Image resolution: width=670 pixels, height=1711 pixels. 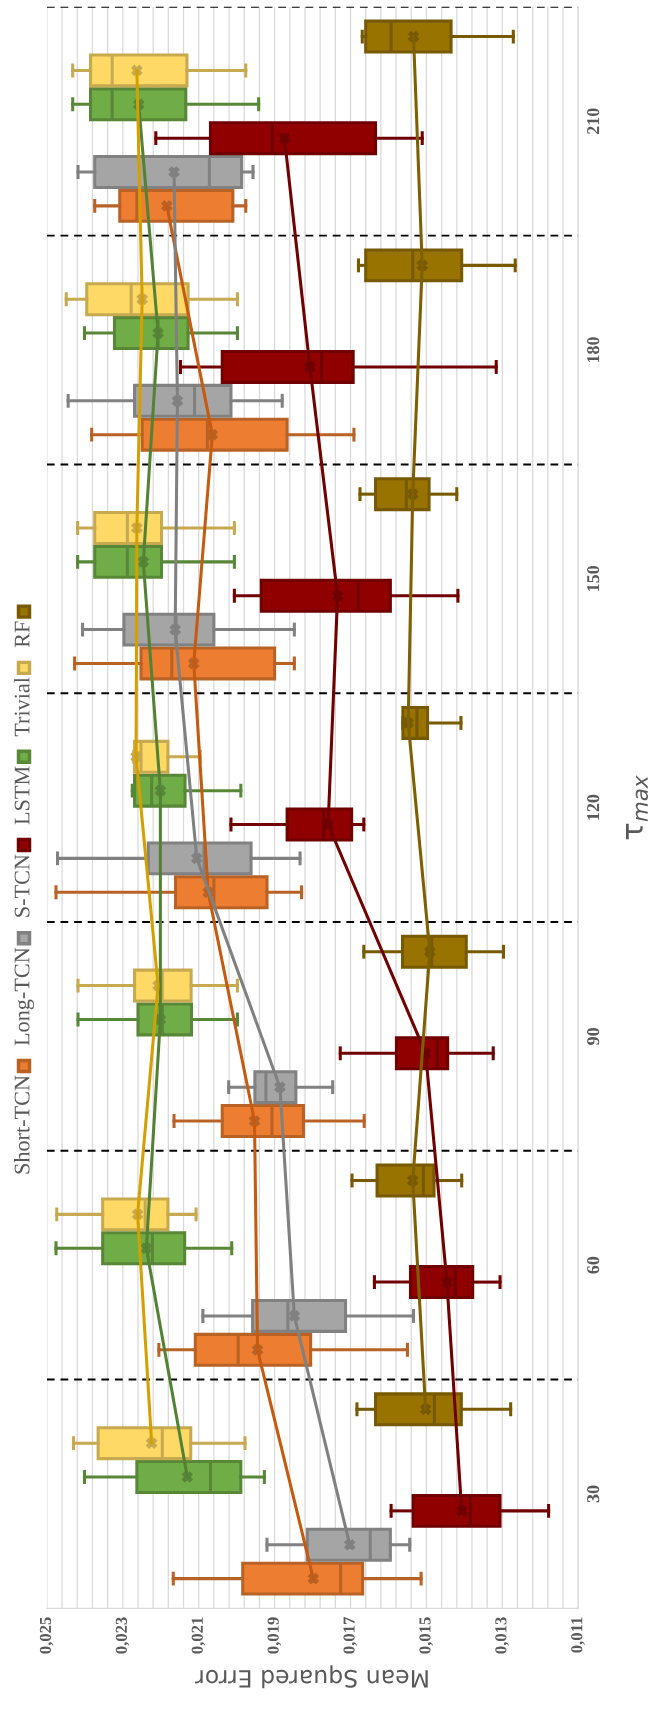 What do you see at coordinates (46, 1635) in the screenshot?
I see `x-tick-label: 0,025` at bounding box center [46, 1635].